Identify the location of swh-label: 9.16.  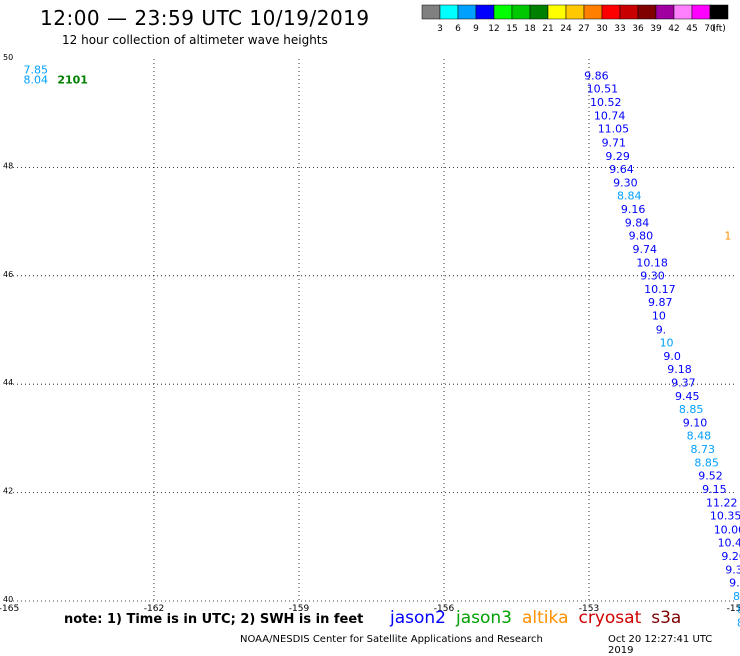
(633, 209).